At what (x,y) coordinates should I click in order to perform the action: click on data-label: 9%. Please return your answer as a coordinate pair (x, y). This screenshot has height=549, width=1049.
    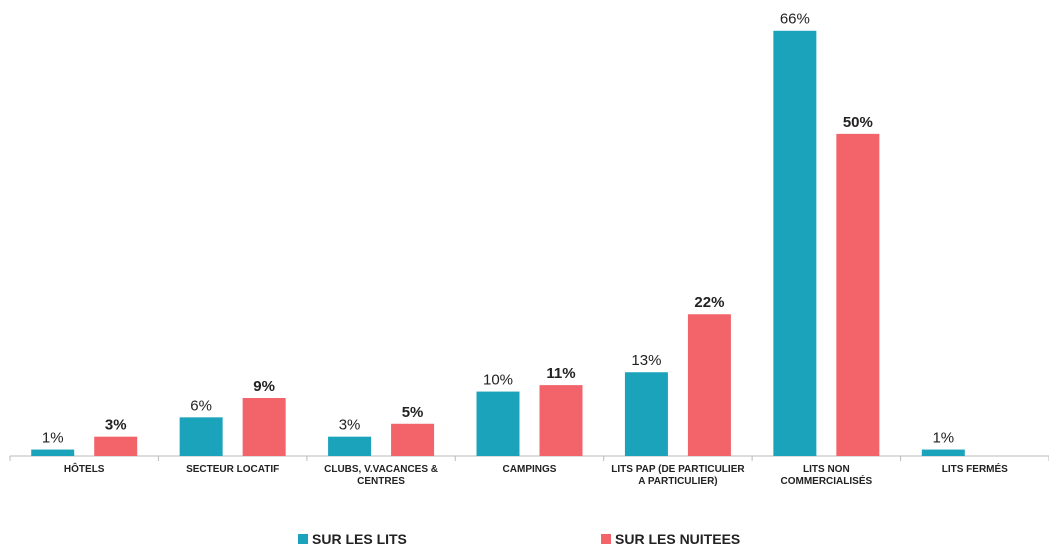
    Looking at the image, I should click on (264, 386).